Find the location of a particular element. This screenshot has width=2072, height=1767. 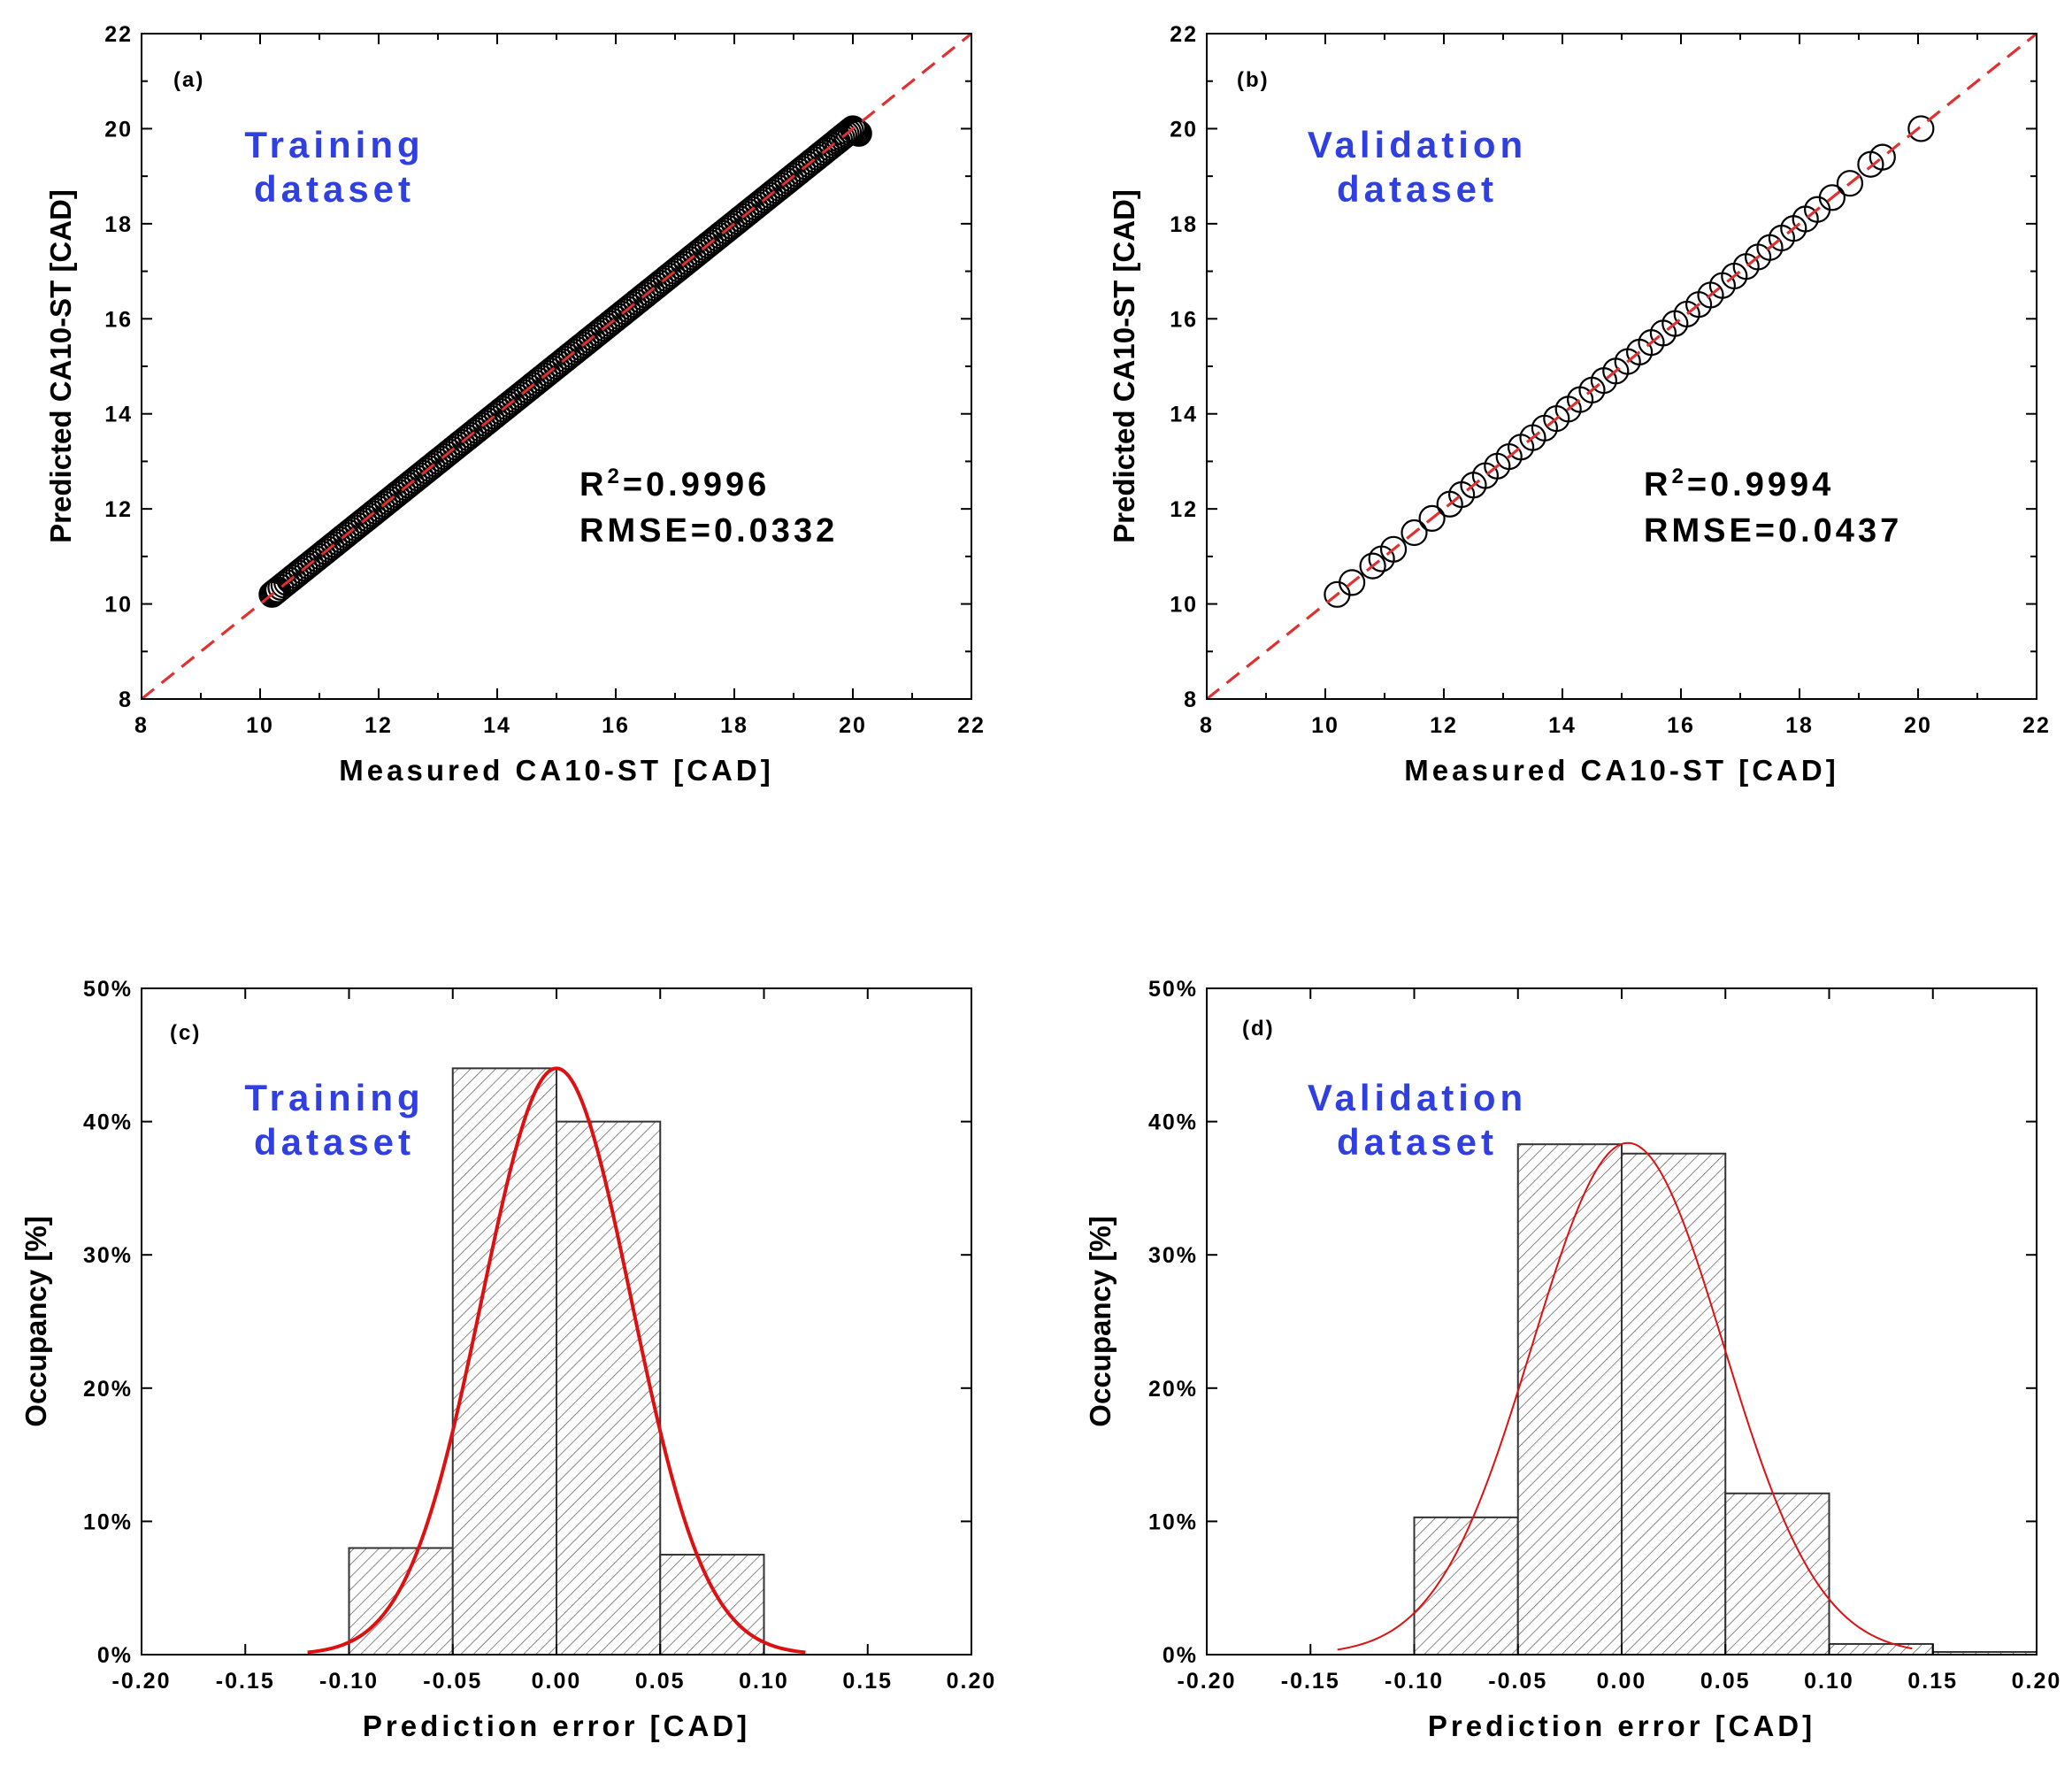

panel-label: (d) is located at coordinates (1258, 1029).